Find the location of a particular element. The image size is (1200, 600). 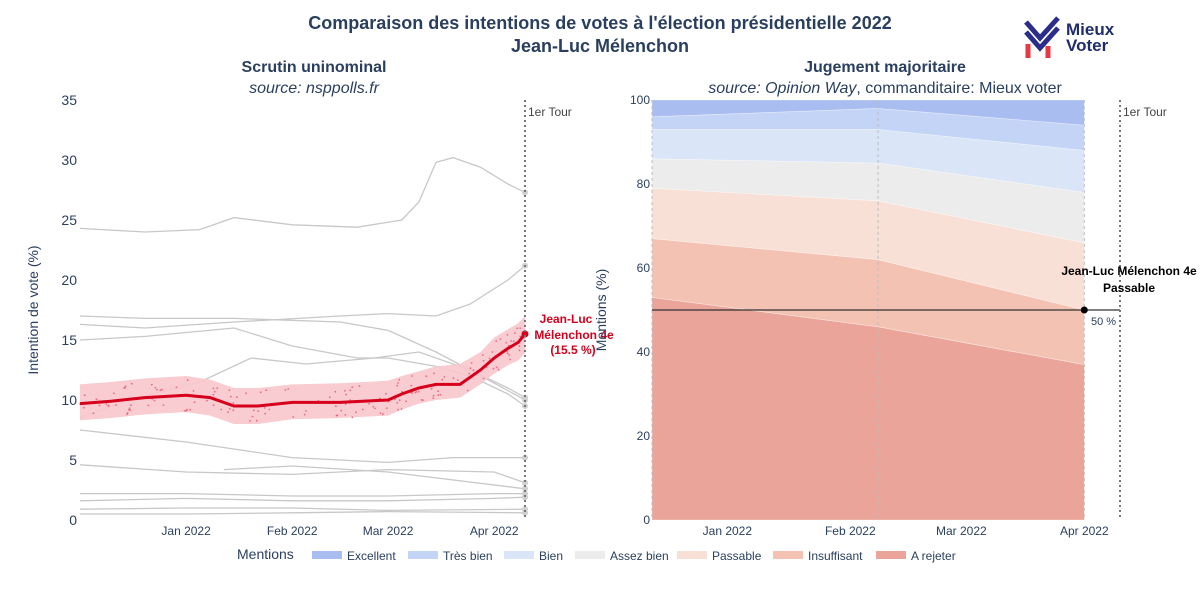

left-y-tick-label: 20 is located at coordinates (69, 280).